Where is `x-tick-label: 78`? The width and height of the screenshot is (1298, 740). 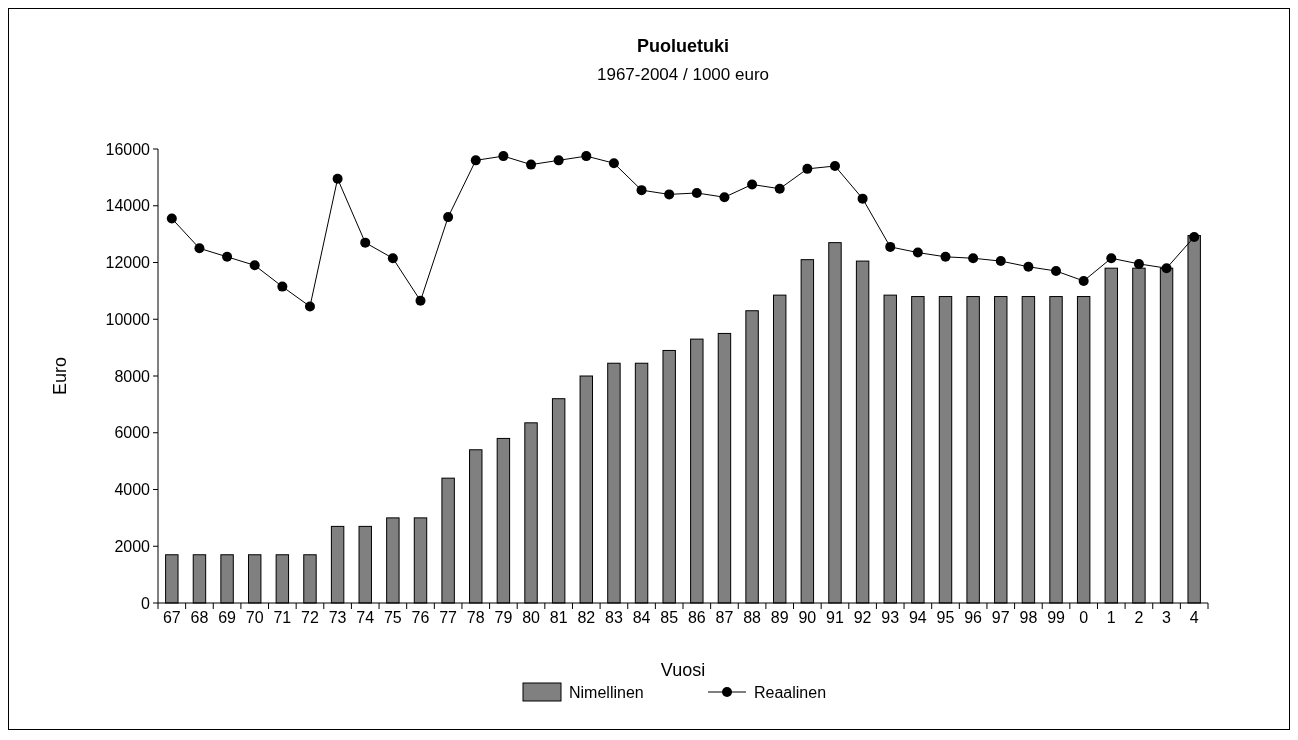
x-tick-label: 78 is located at coordinates (475, 617).